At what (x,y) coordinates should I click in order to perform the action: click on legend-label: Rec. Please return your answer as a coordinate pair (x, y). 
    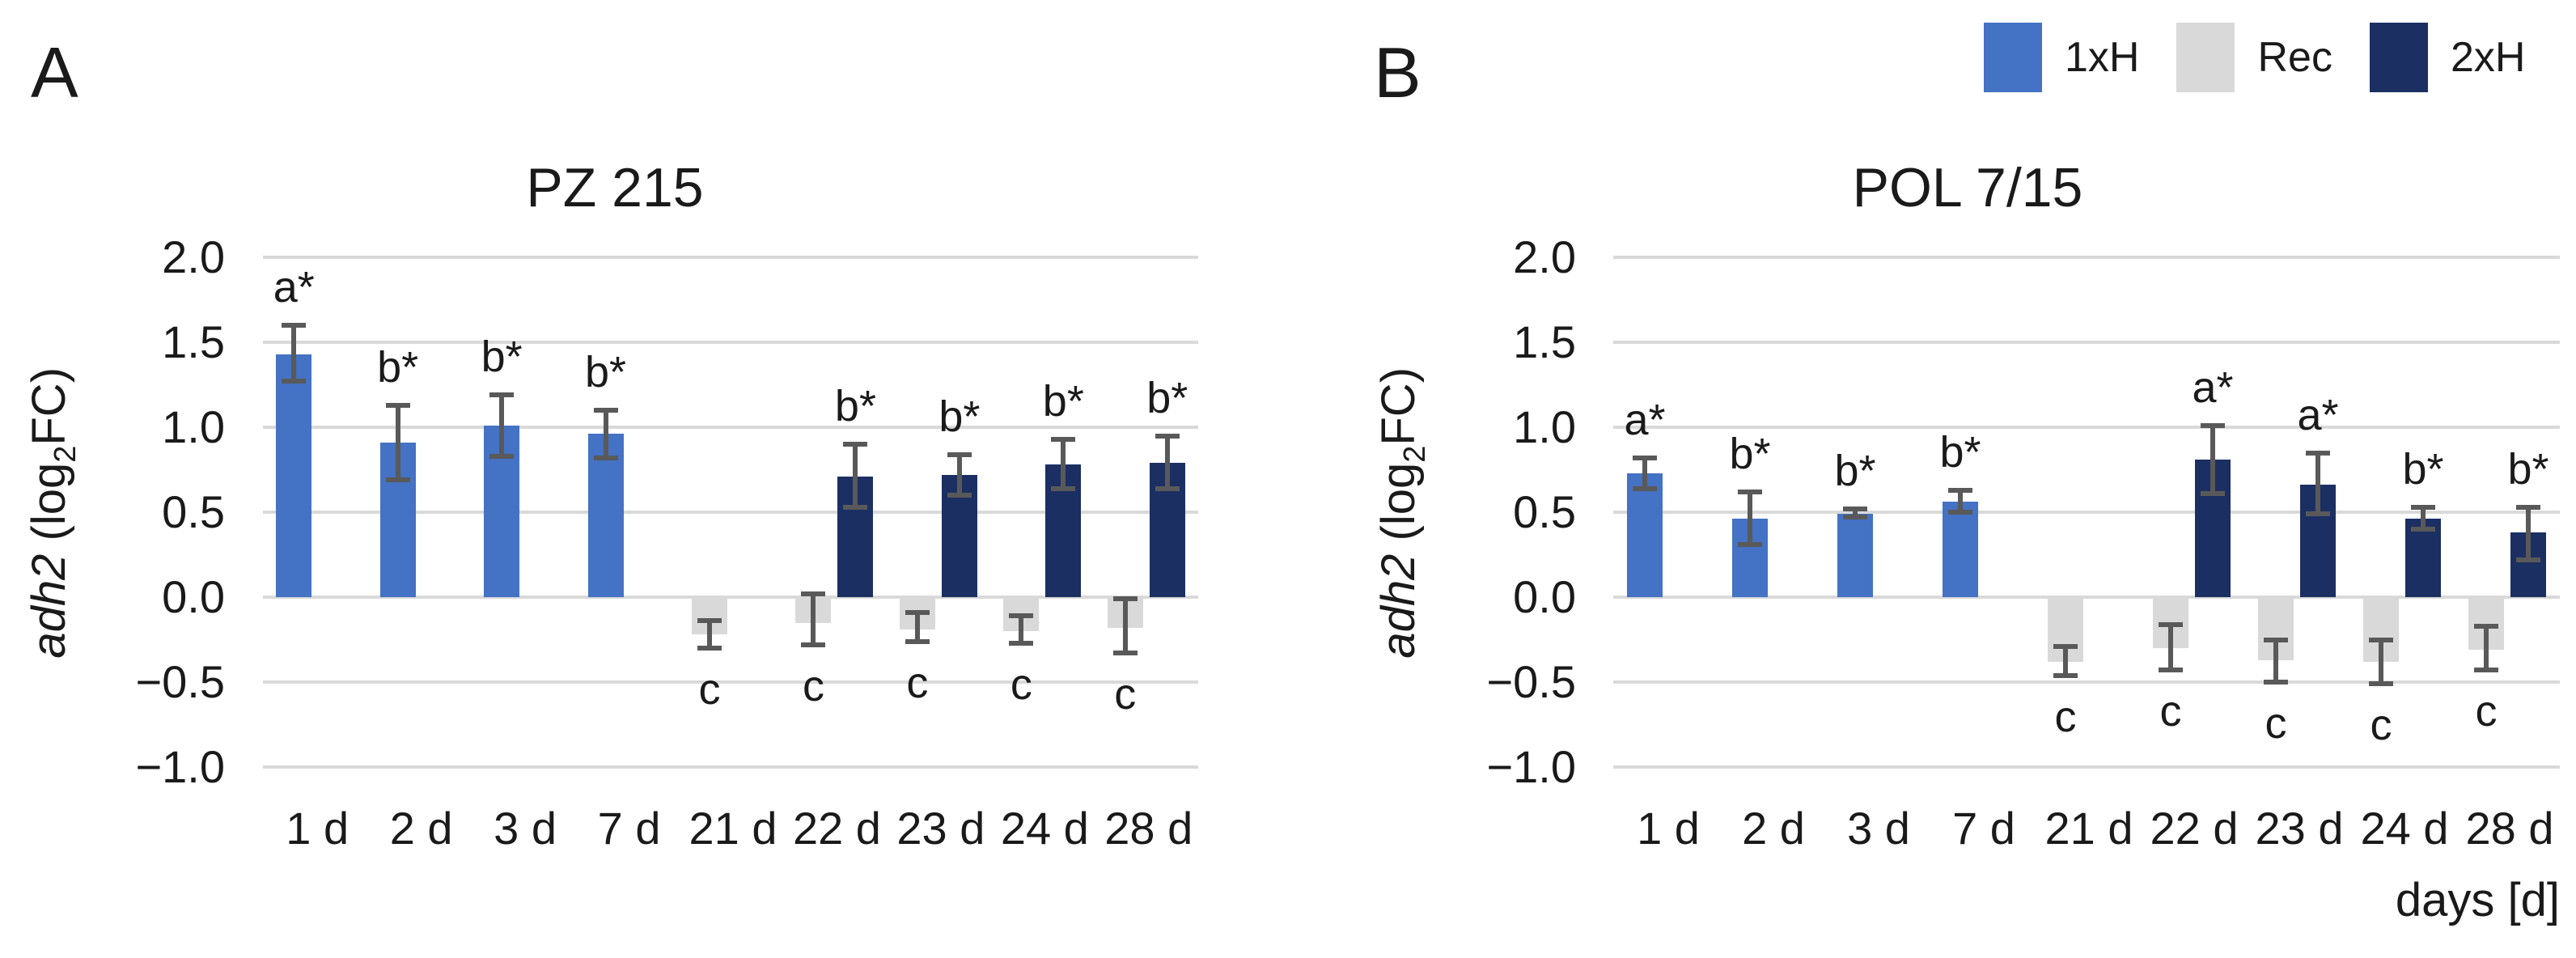
    Looking at the image, I should click on (2294, 57).